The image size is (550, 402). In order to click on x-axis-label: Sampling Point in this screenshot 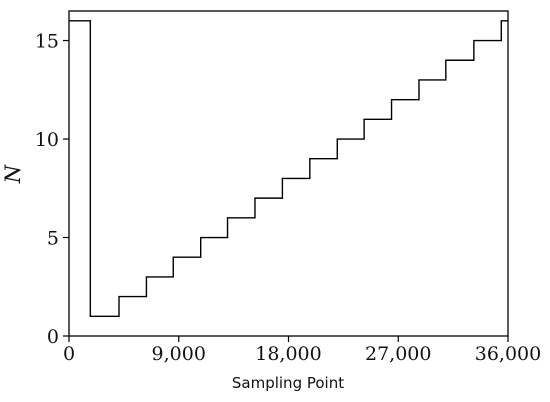, I will do `click(288, 383)`.